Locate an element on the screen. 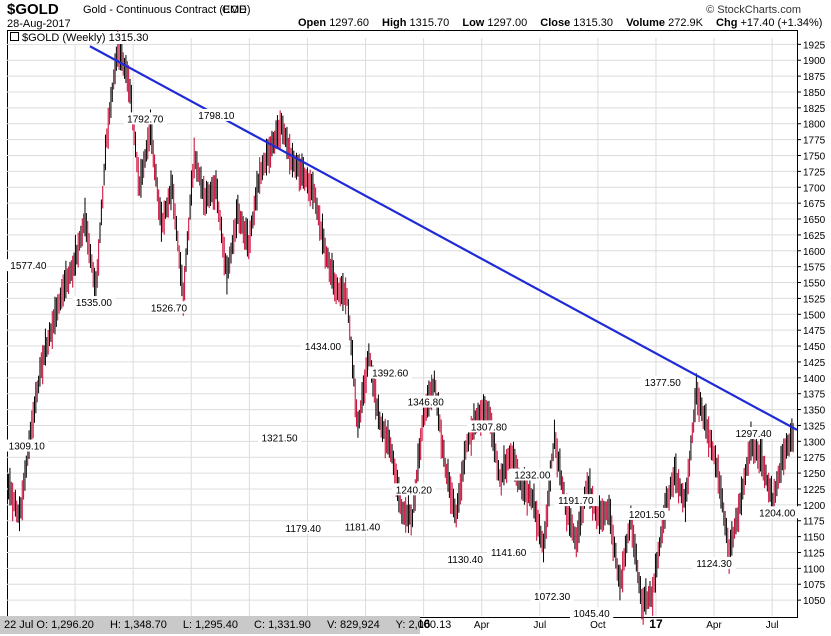 This screenshot has width=831, height=636. price-annotation: 1141.60 is located at coordinates (509, 553).